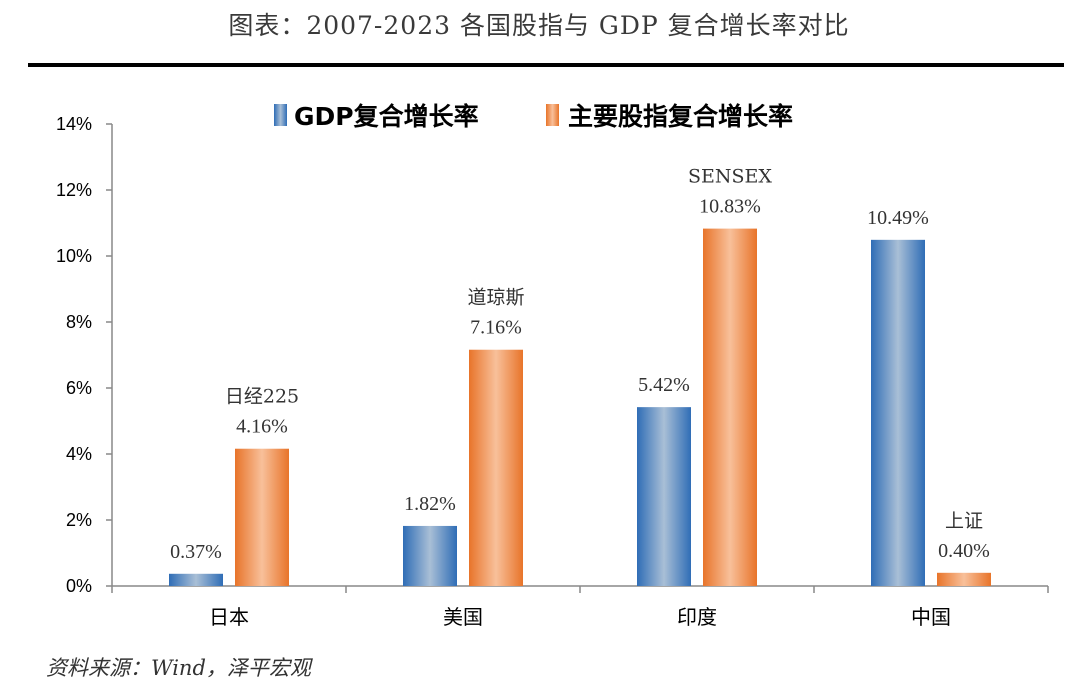 This screenshot has width=1078, height=694. I want to click on legend-label-gdp: GDP复合增长率, so click(386, 116).